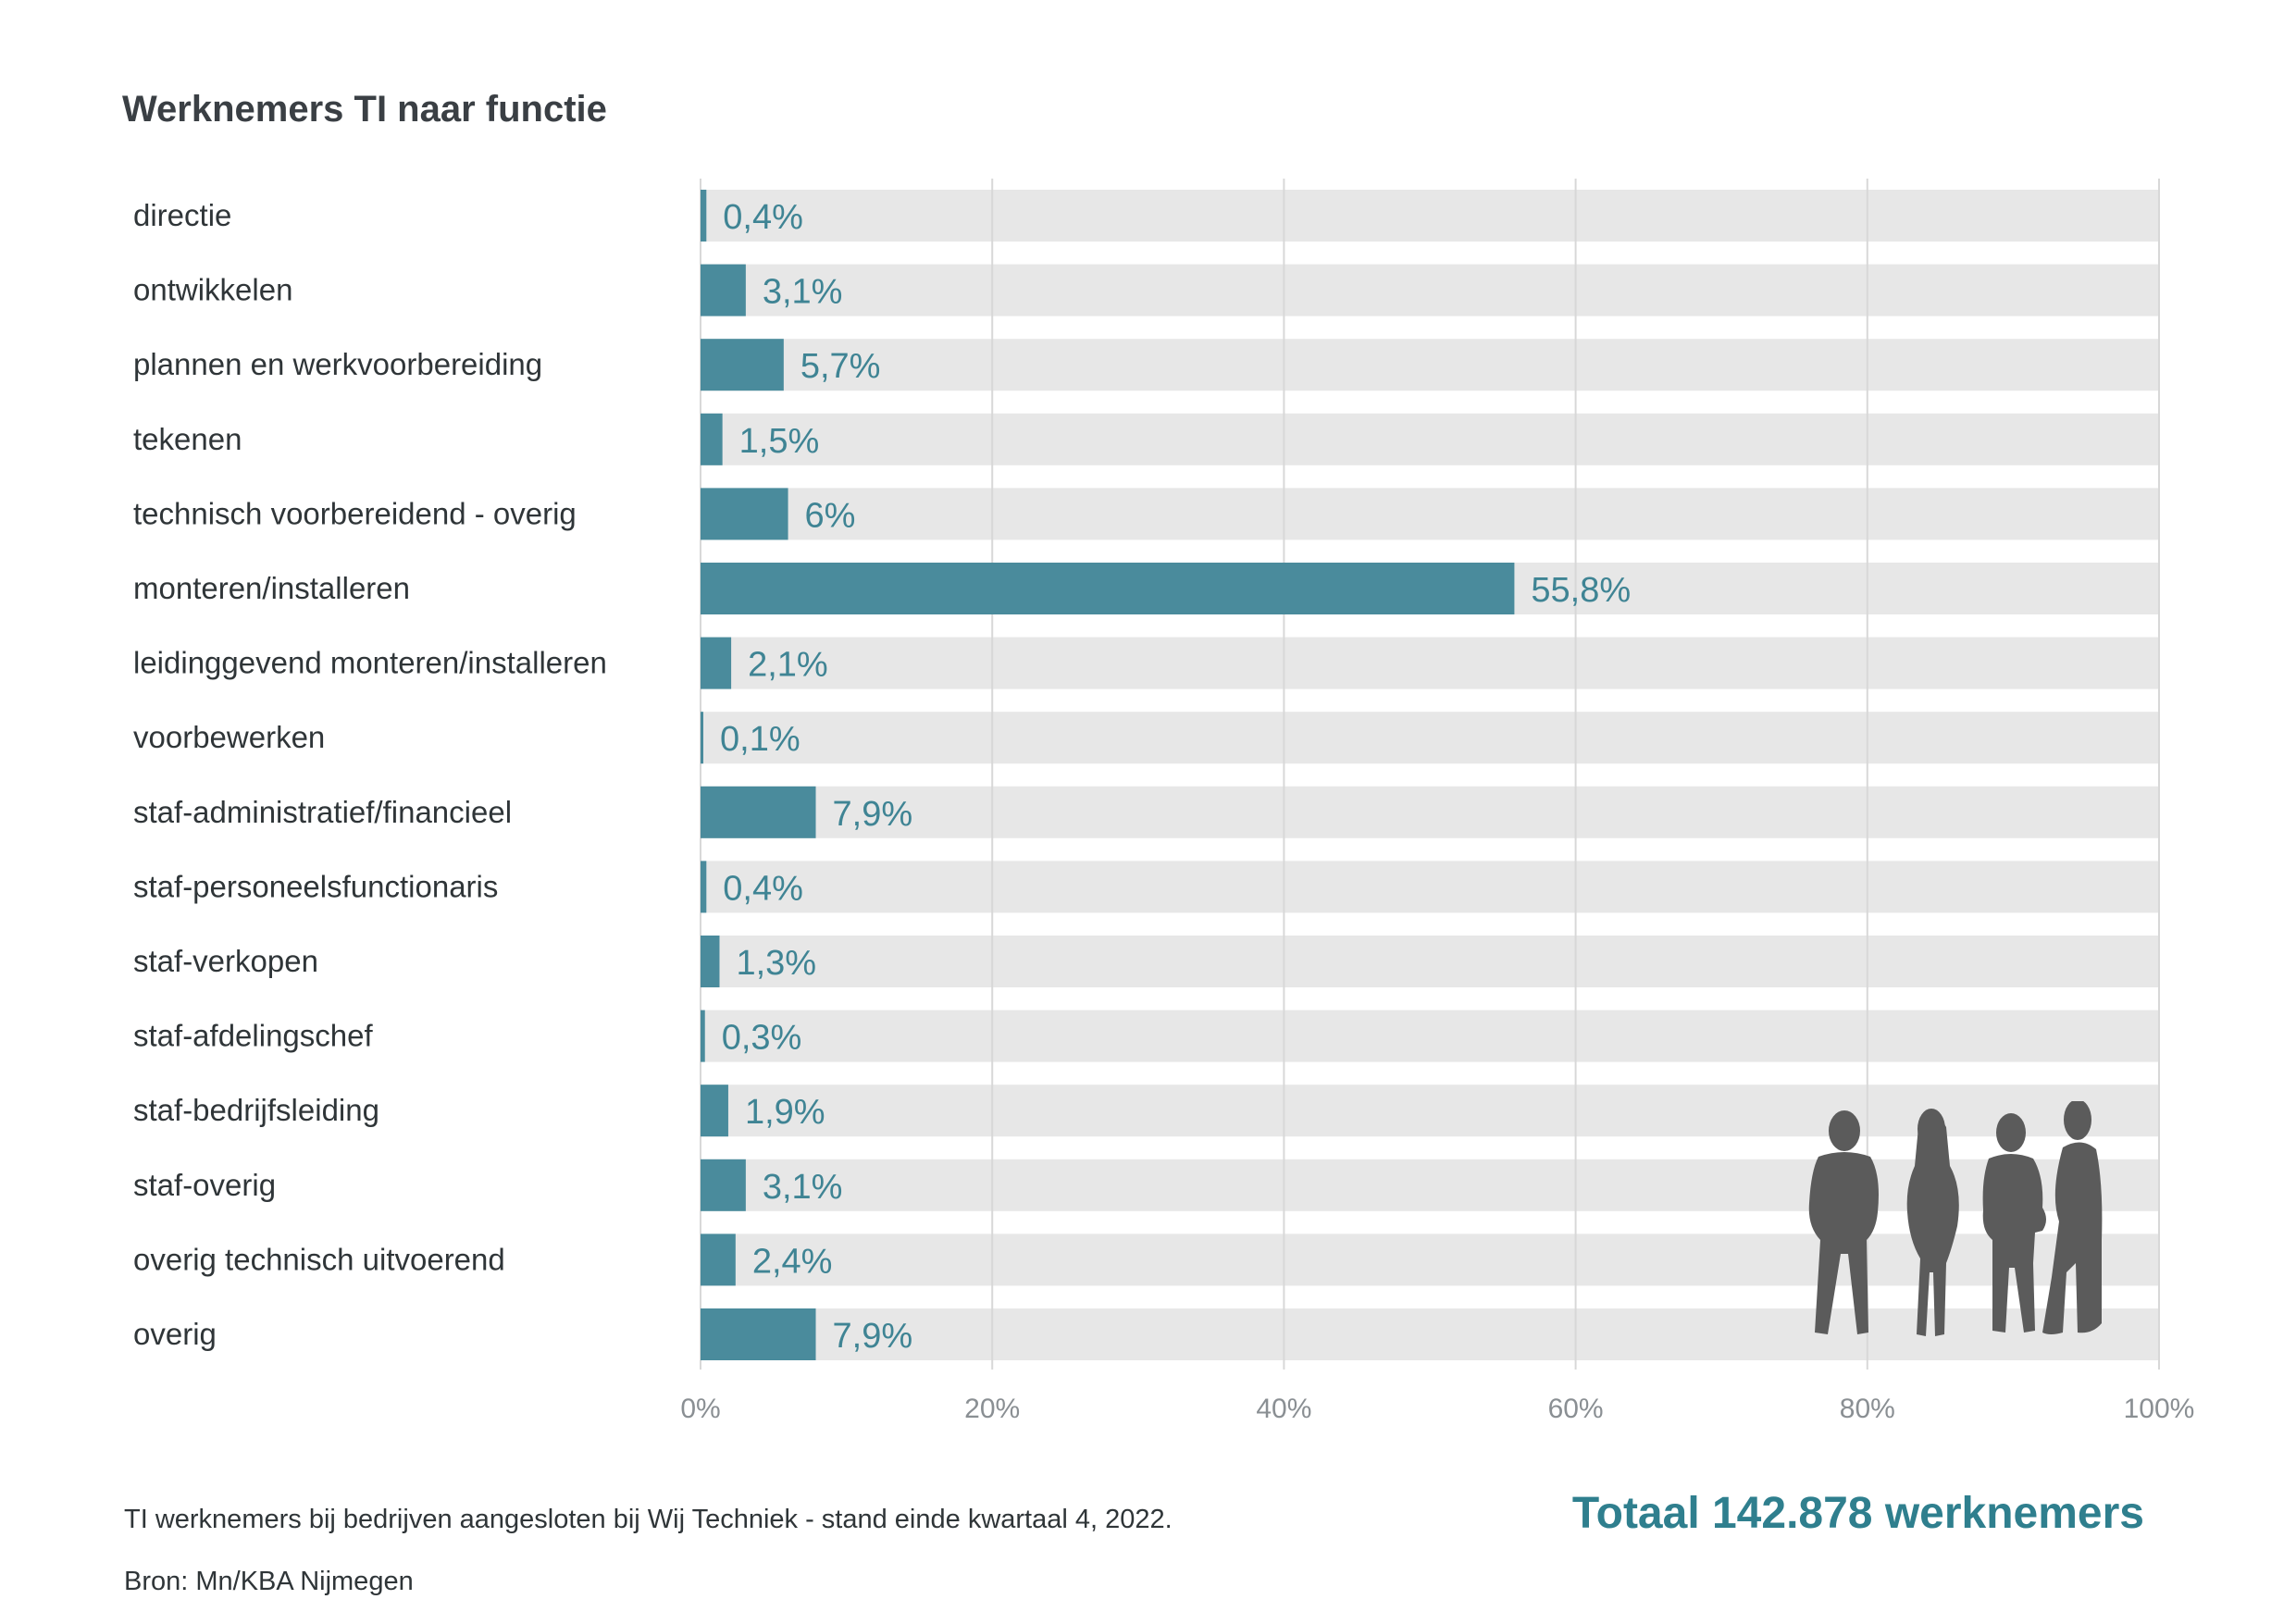  I want to click on category-label: staf-administratief/financieel, so click(323, 812).